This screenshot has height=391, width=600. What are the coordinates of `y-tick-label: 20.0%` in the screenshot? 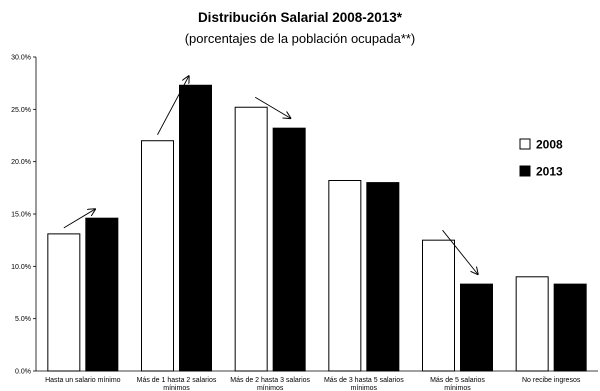 It's located at (21, 162).